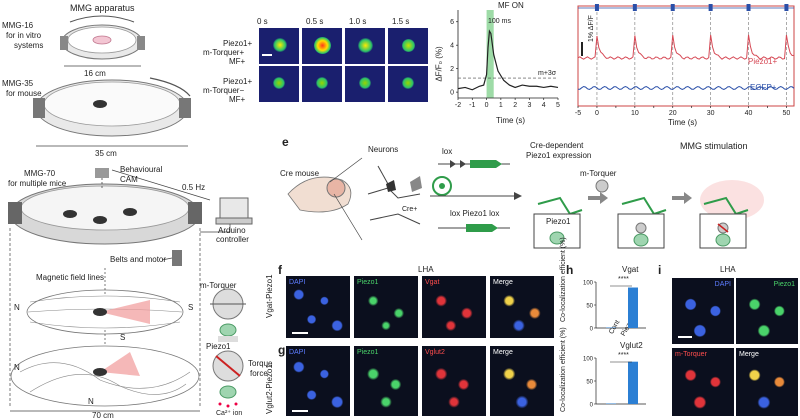  I want to click on north-label-1: N, so click(17, 307).